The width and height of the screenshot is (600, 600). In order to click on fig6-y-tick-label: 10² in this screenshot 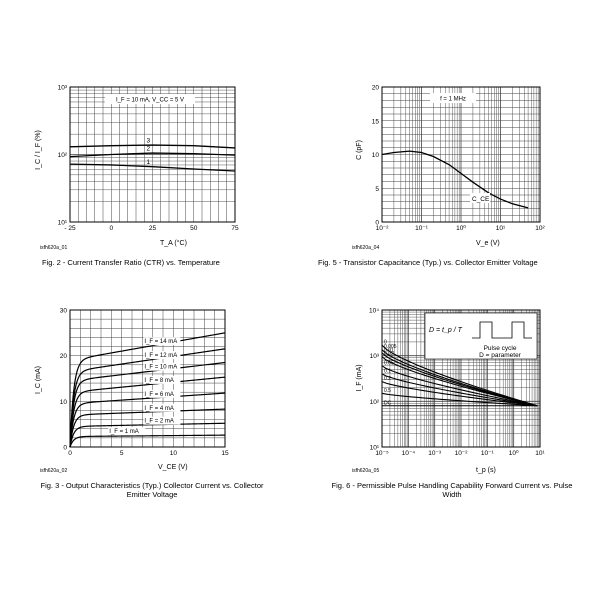, I will do `click(375, 402)`.